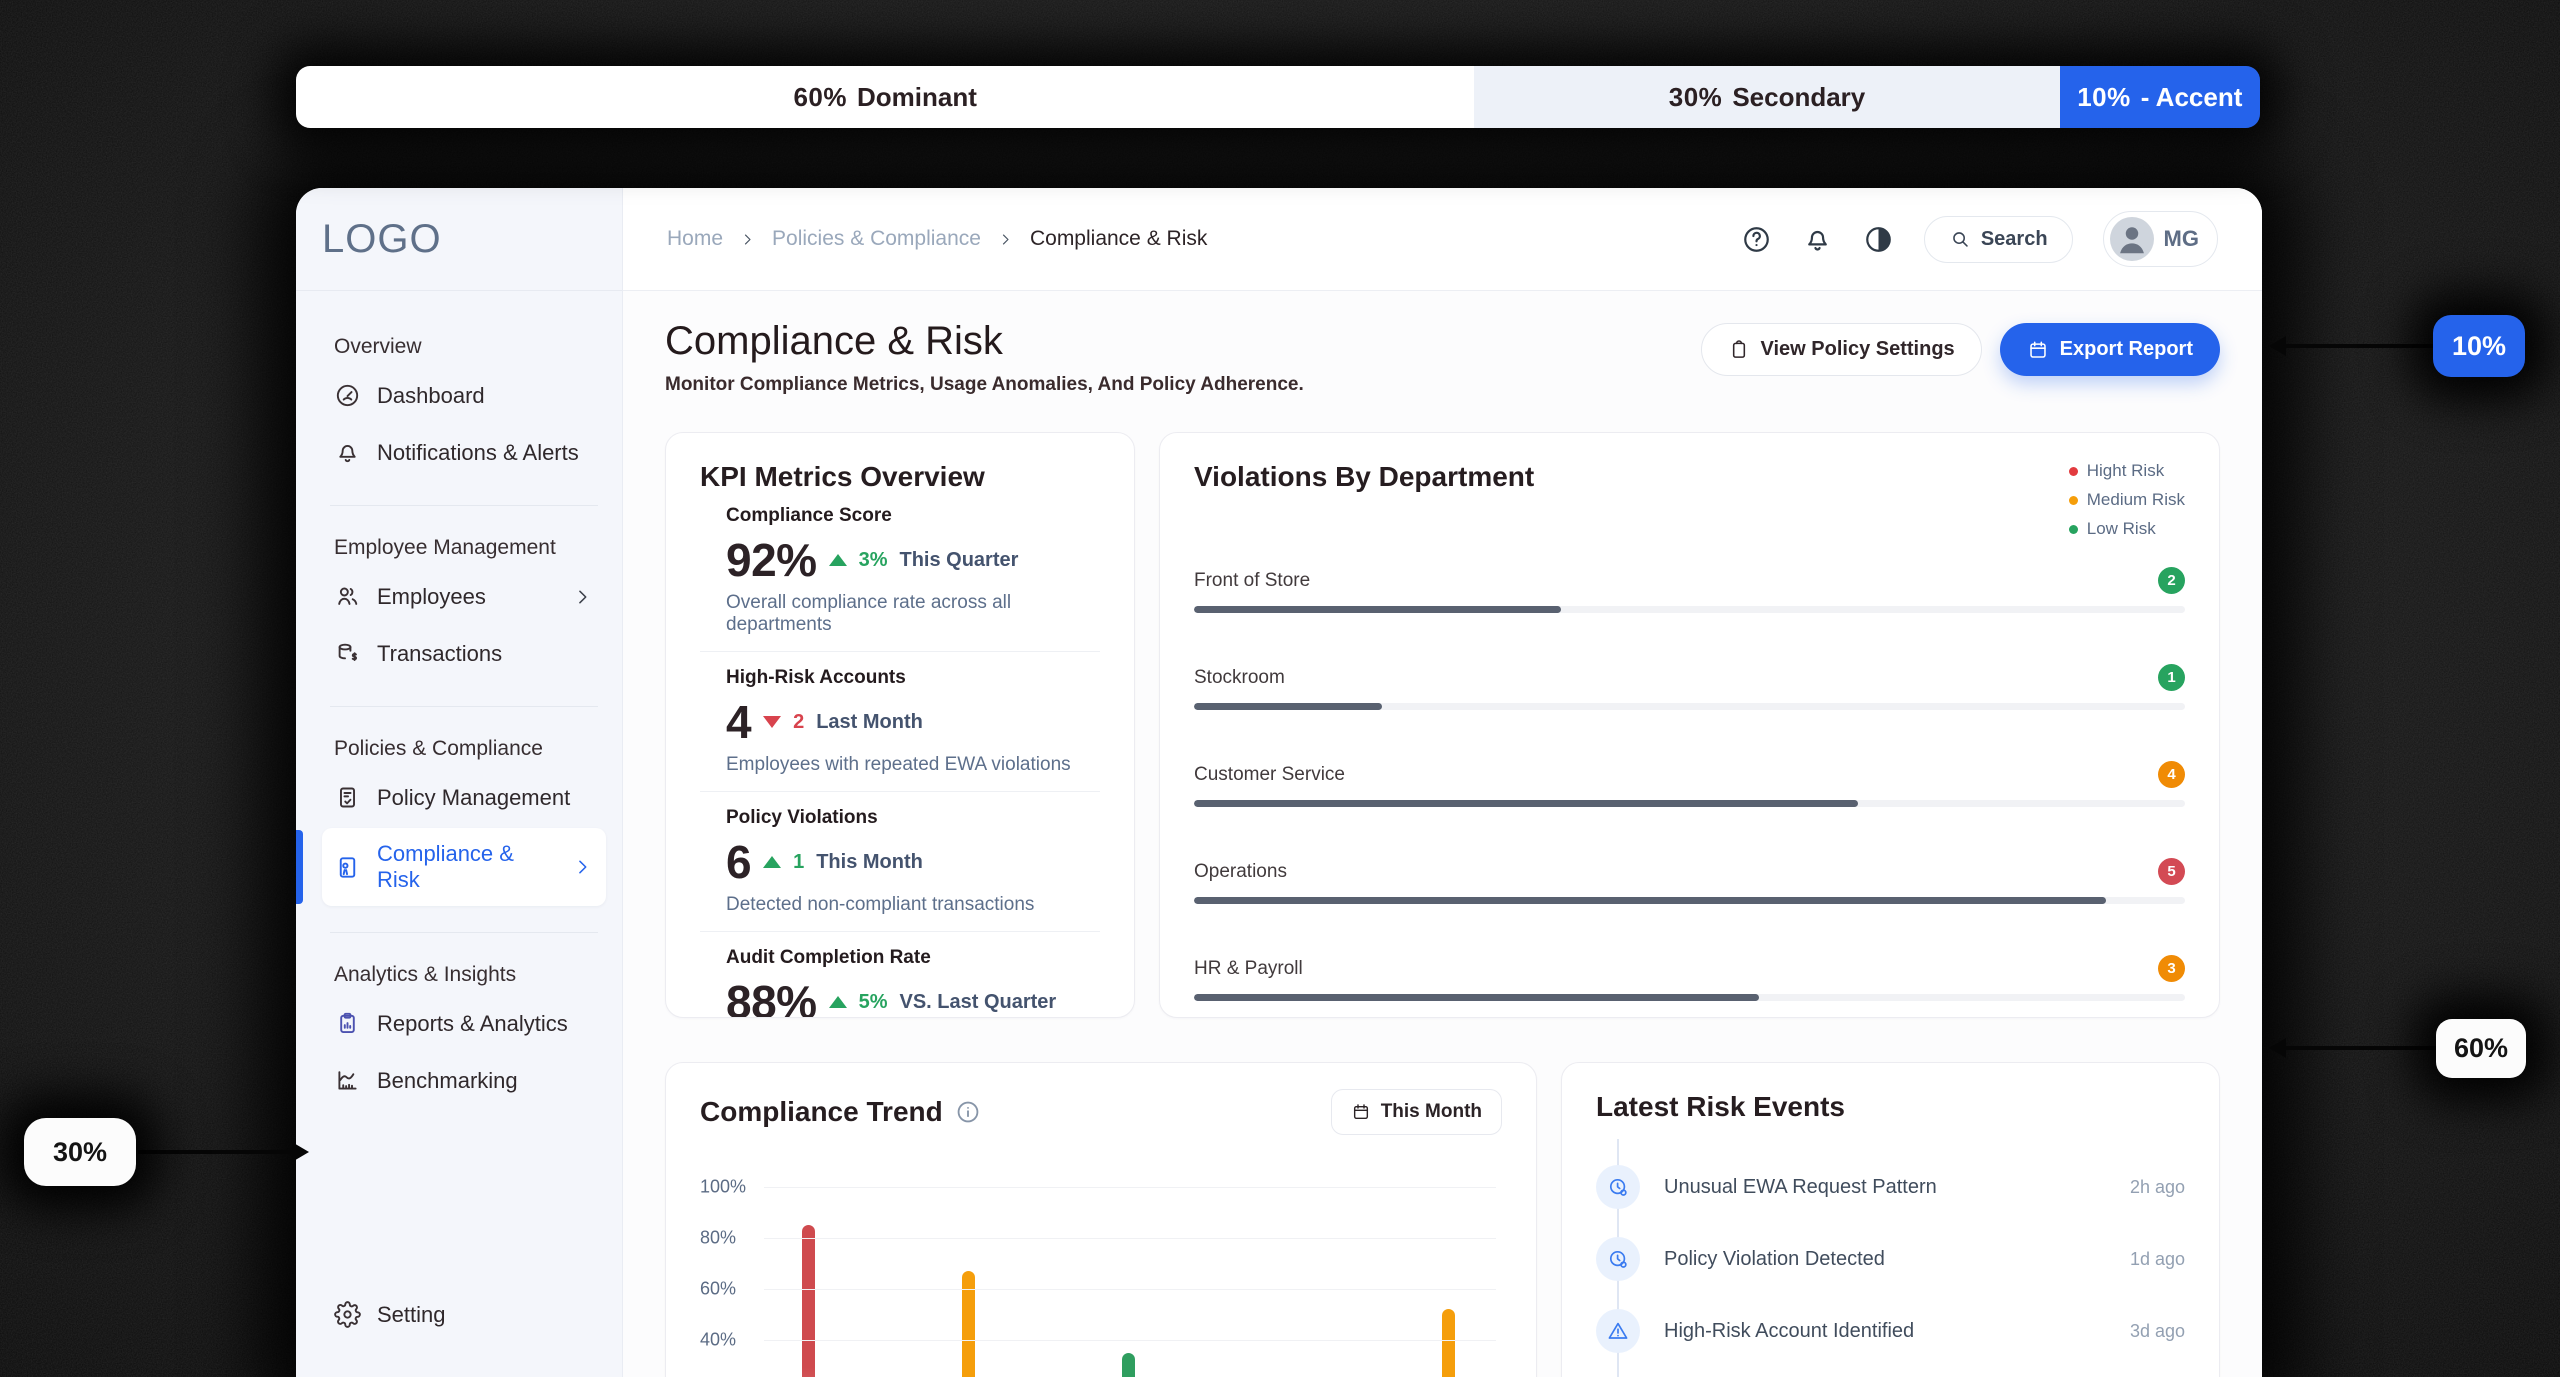 This screenshot has height=1377, width=2560. I want to click on view-policy-settings-button: View Policy Settings, so click(1841, 349).